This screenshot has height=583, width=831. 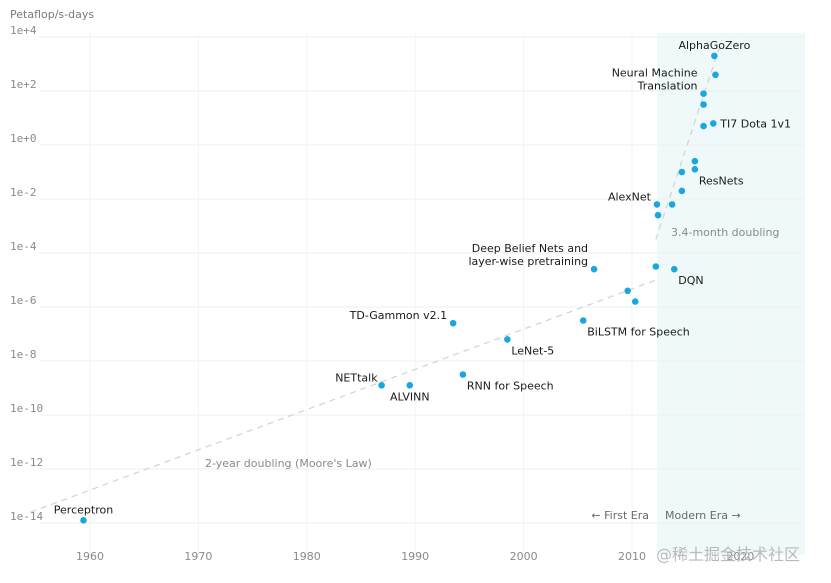 I want to click on data-point-label: NETtalk, so click(x=356, y=377).